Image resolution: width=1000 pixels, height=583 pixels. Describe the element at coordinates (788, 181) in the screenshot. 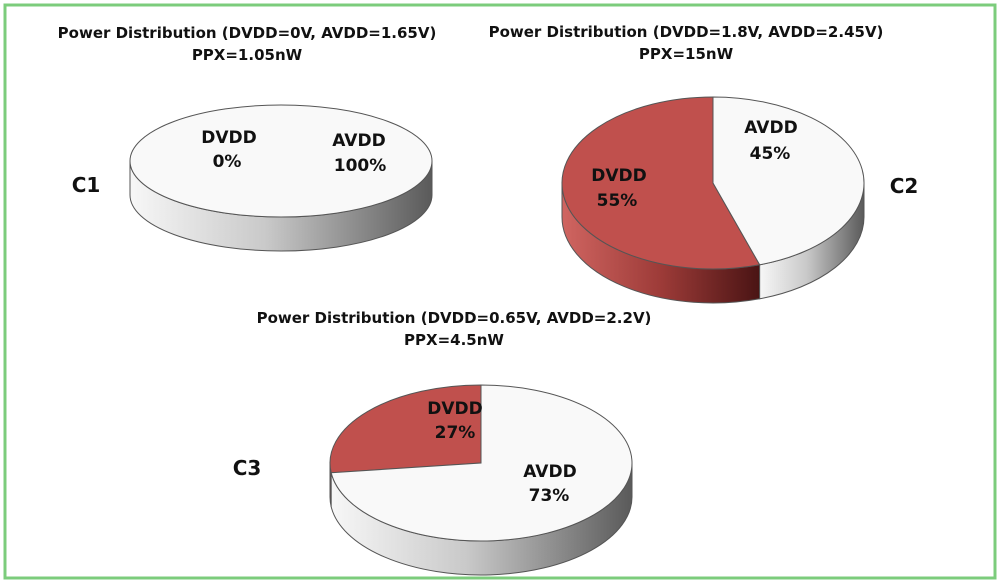

I see `chart-c2-slice-avdd` at that location.